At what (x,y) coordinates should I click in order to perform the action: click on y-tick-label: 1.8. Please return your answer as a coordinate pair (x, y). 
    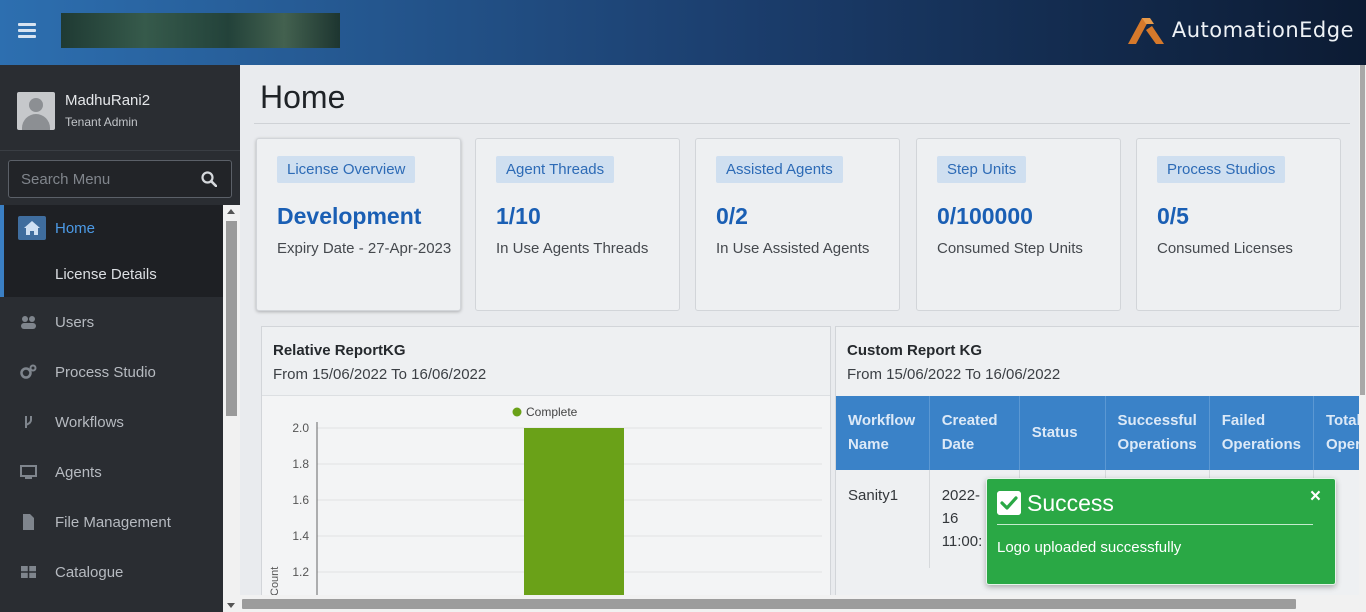
    Looking at the image, I should click on (300, 464).